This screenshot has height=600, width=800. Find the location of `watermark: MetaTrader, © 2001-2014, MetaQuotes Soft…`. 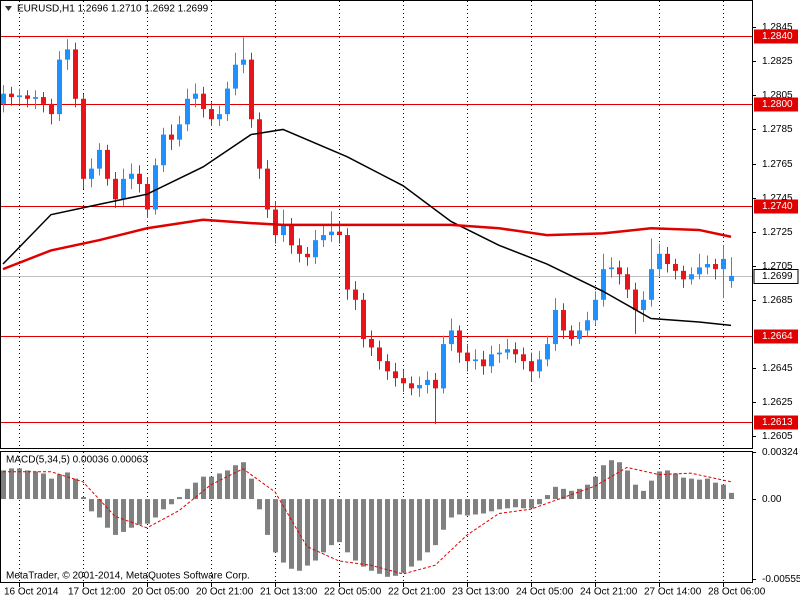

watermark: MetaTrader, © 2001-2014, MetaQuotes Soft… is located at coordinates (128, 576).